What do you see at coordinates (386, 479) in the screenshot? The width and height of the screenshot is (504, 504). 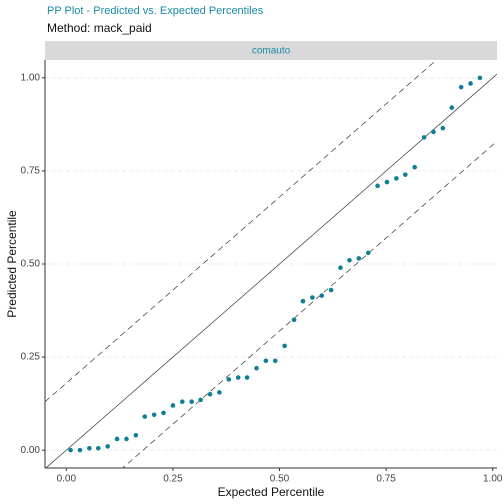 I see `x-tick-label: 0.75` at bounding box center [386, 479].